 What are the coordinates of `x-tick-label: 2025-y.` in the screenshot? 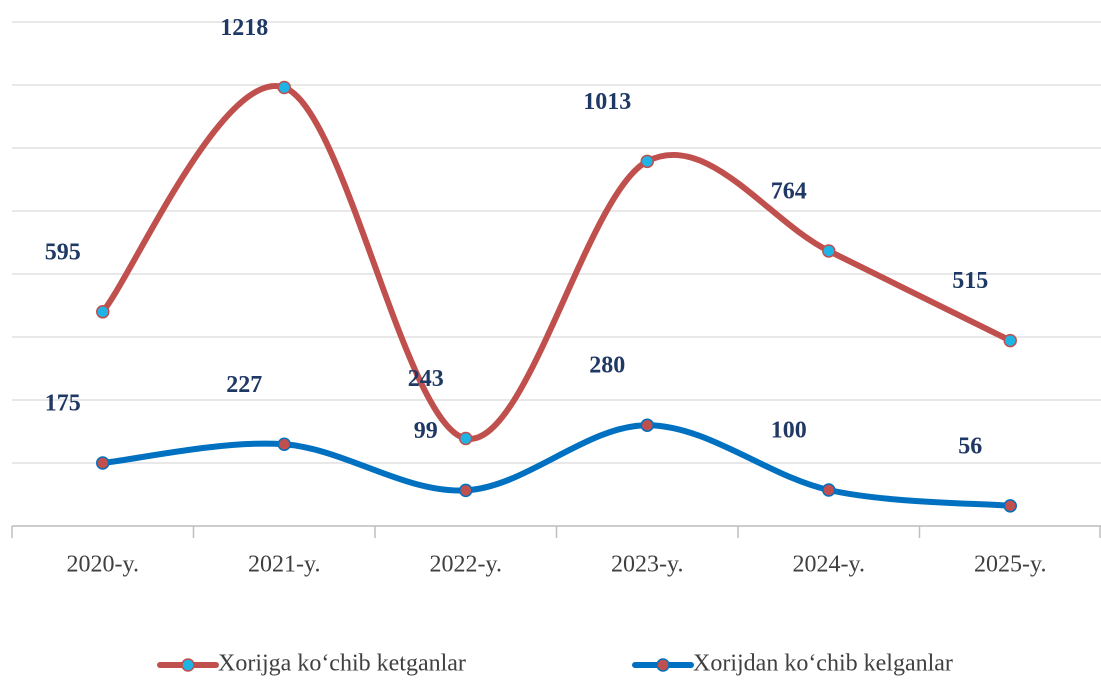 It's located at (1010, 565).